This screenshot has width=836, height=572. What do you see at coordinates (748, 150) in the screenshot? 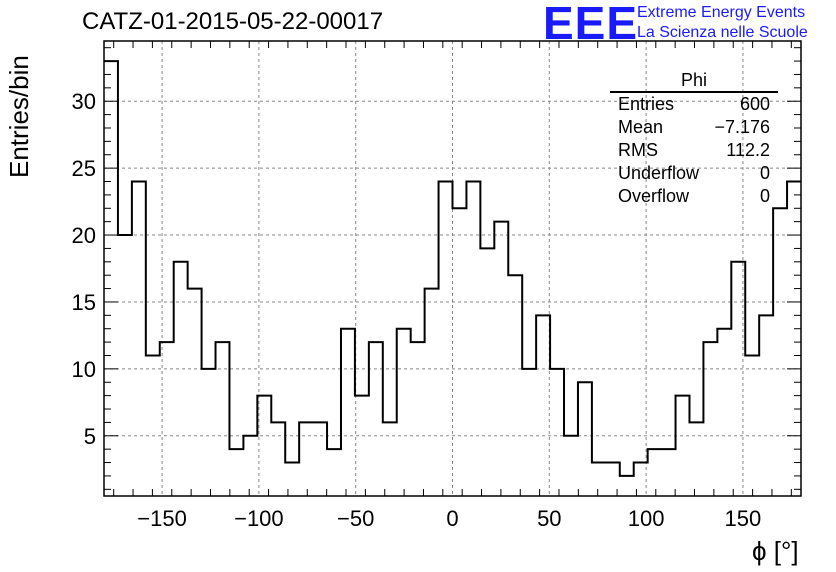
I see `stats-value: 112.2` at bounding box center [748, 150].